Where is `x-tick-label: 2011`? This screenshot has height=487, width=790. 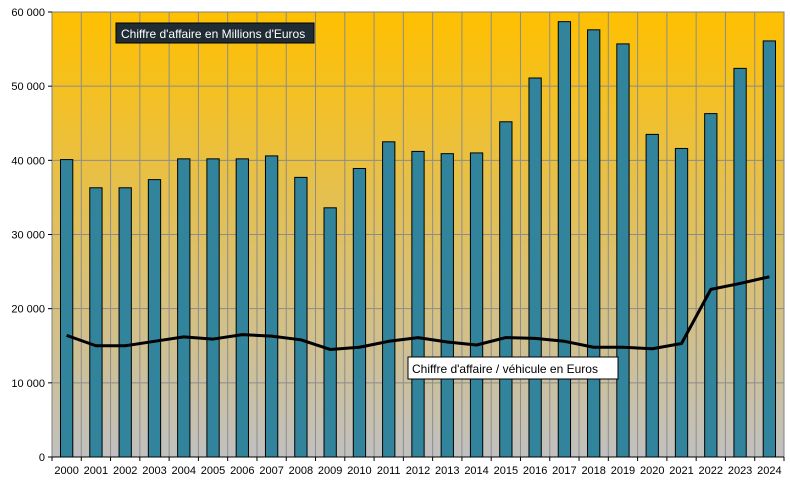 x-tick-label: 2011 is located at coordinates (389, 471).